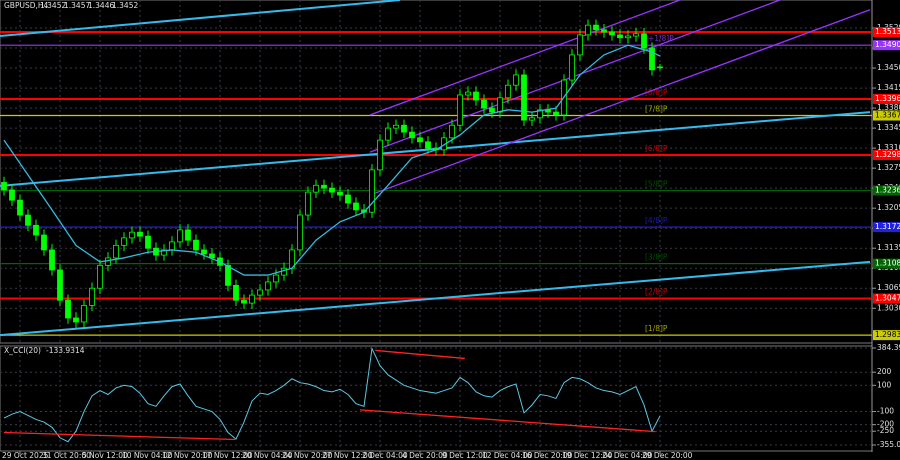 This screenshot has width=900, height=460. Describe the element at coordinates (887, 98) in the screenshot. I see `level-label: 1.3396` at that location.